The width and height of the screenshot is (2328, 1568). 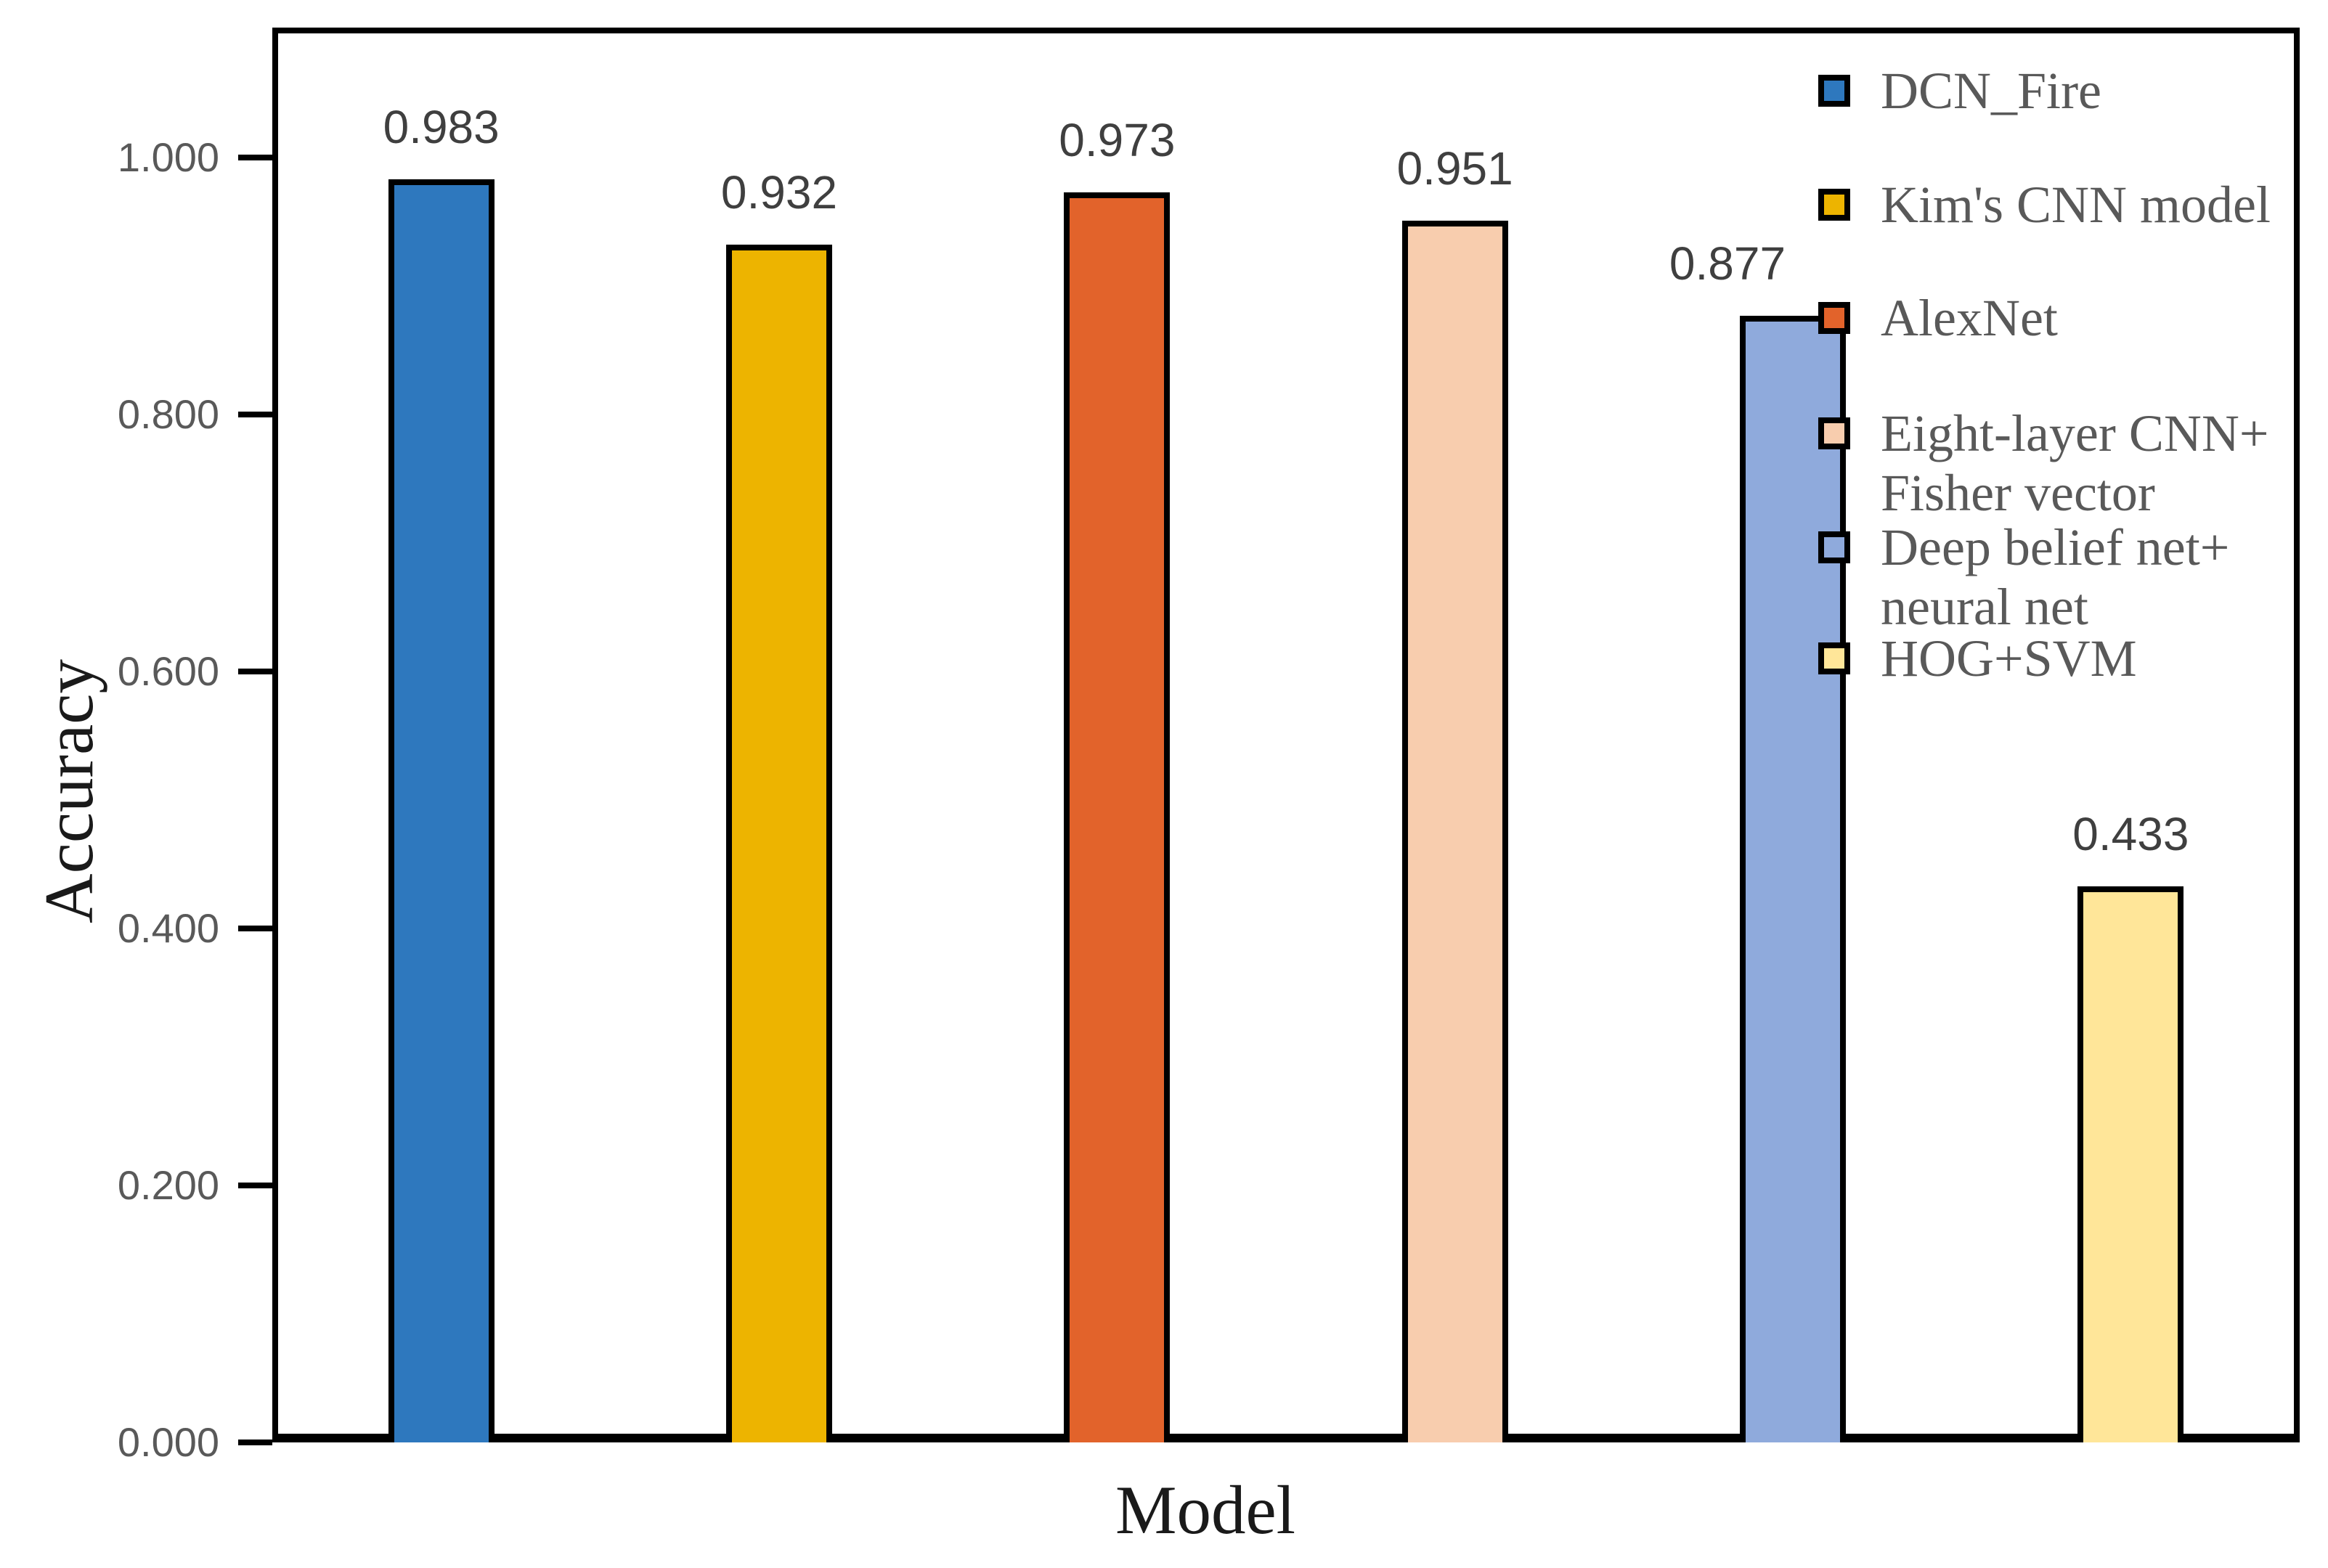 I want to click on legend-label-4-line2: neural net, so click(x=1984, y=607).